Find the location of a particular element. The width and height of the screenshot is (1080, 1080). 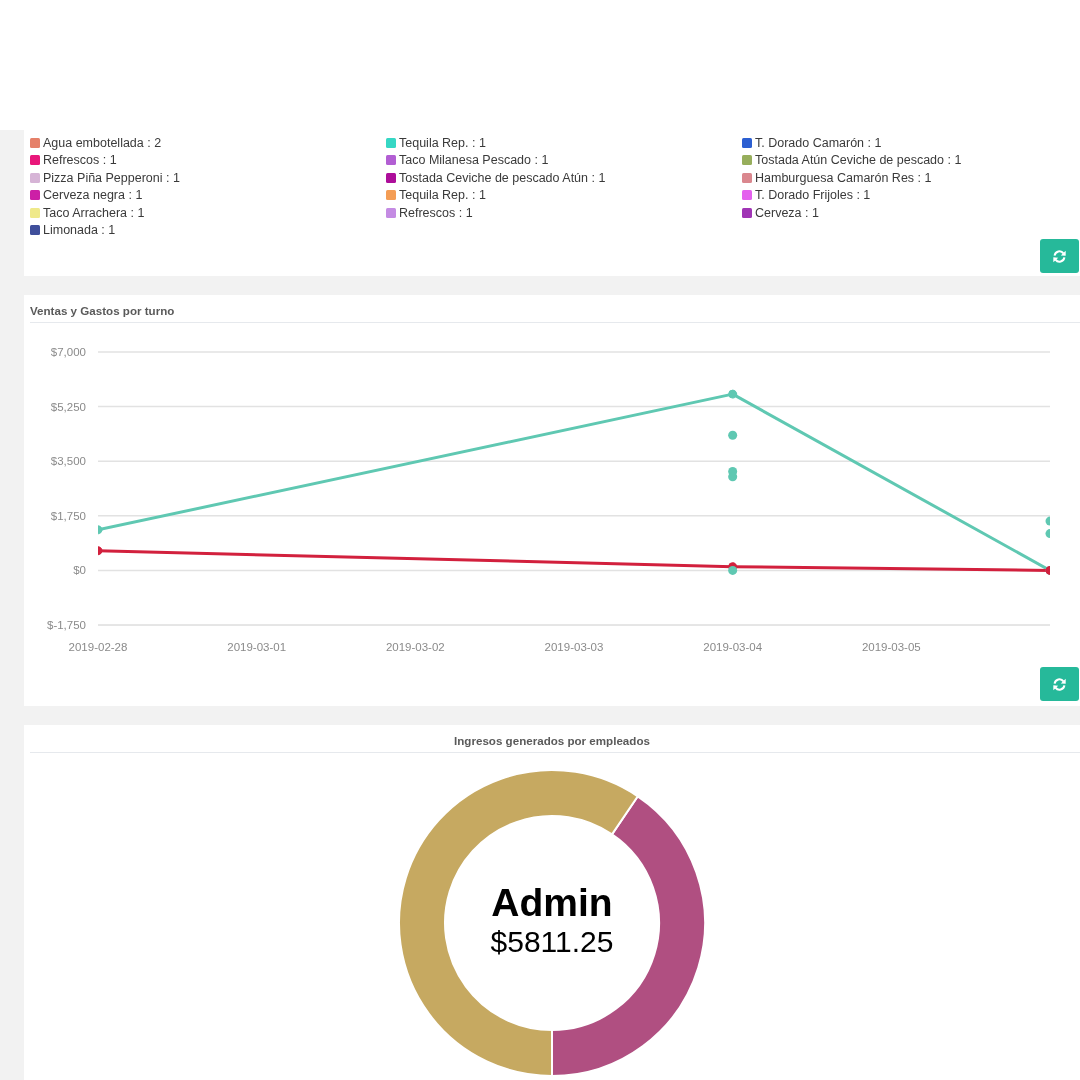

x-tick-label: 2019-02-28 is located at coordinates (98, 647).